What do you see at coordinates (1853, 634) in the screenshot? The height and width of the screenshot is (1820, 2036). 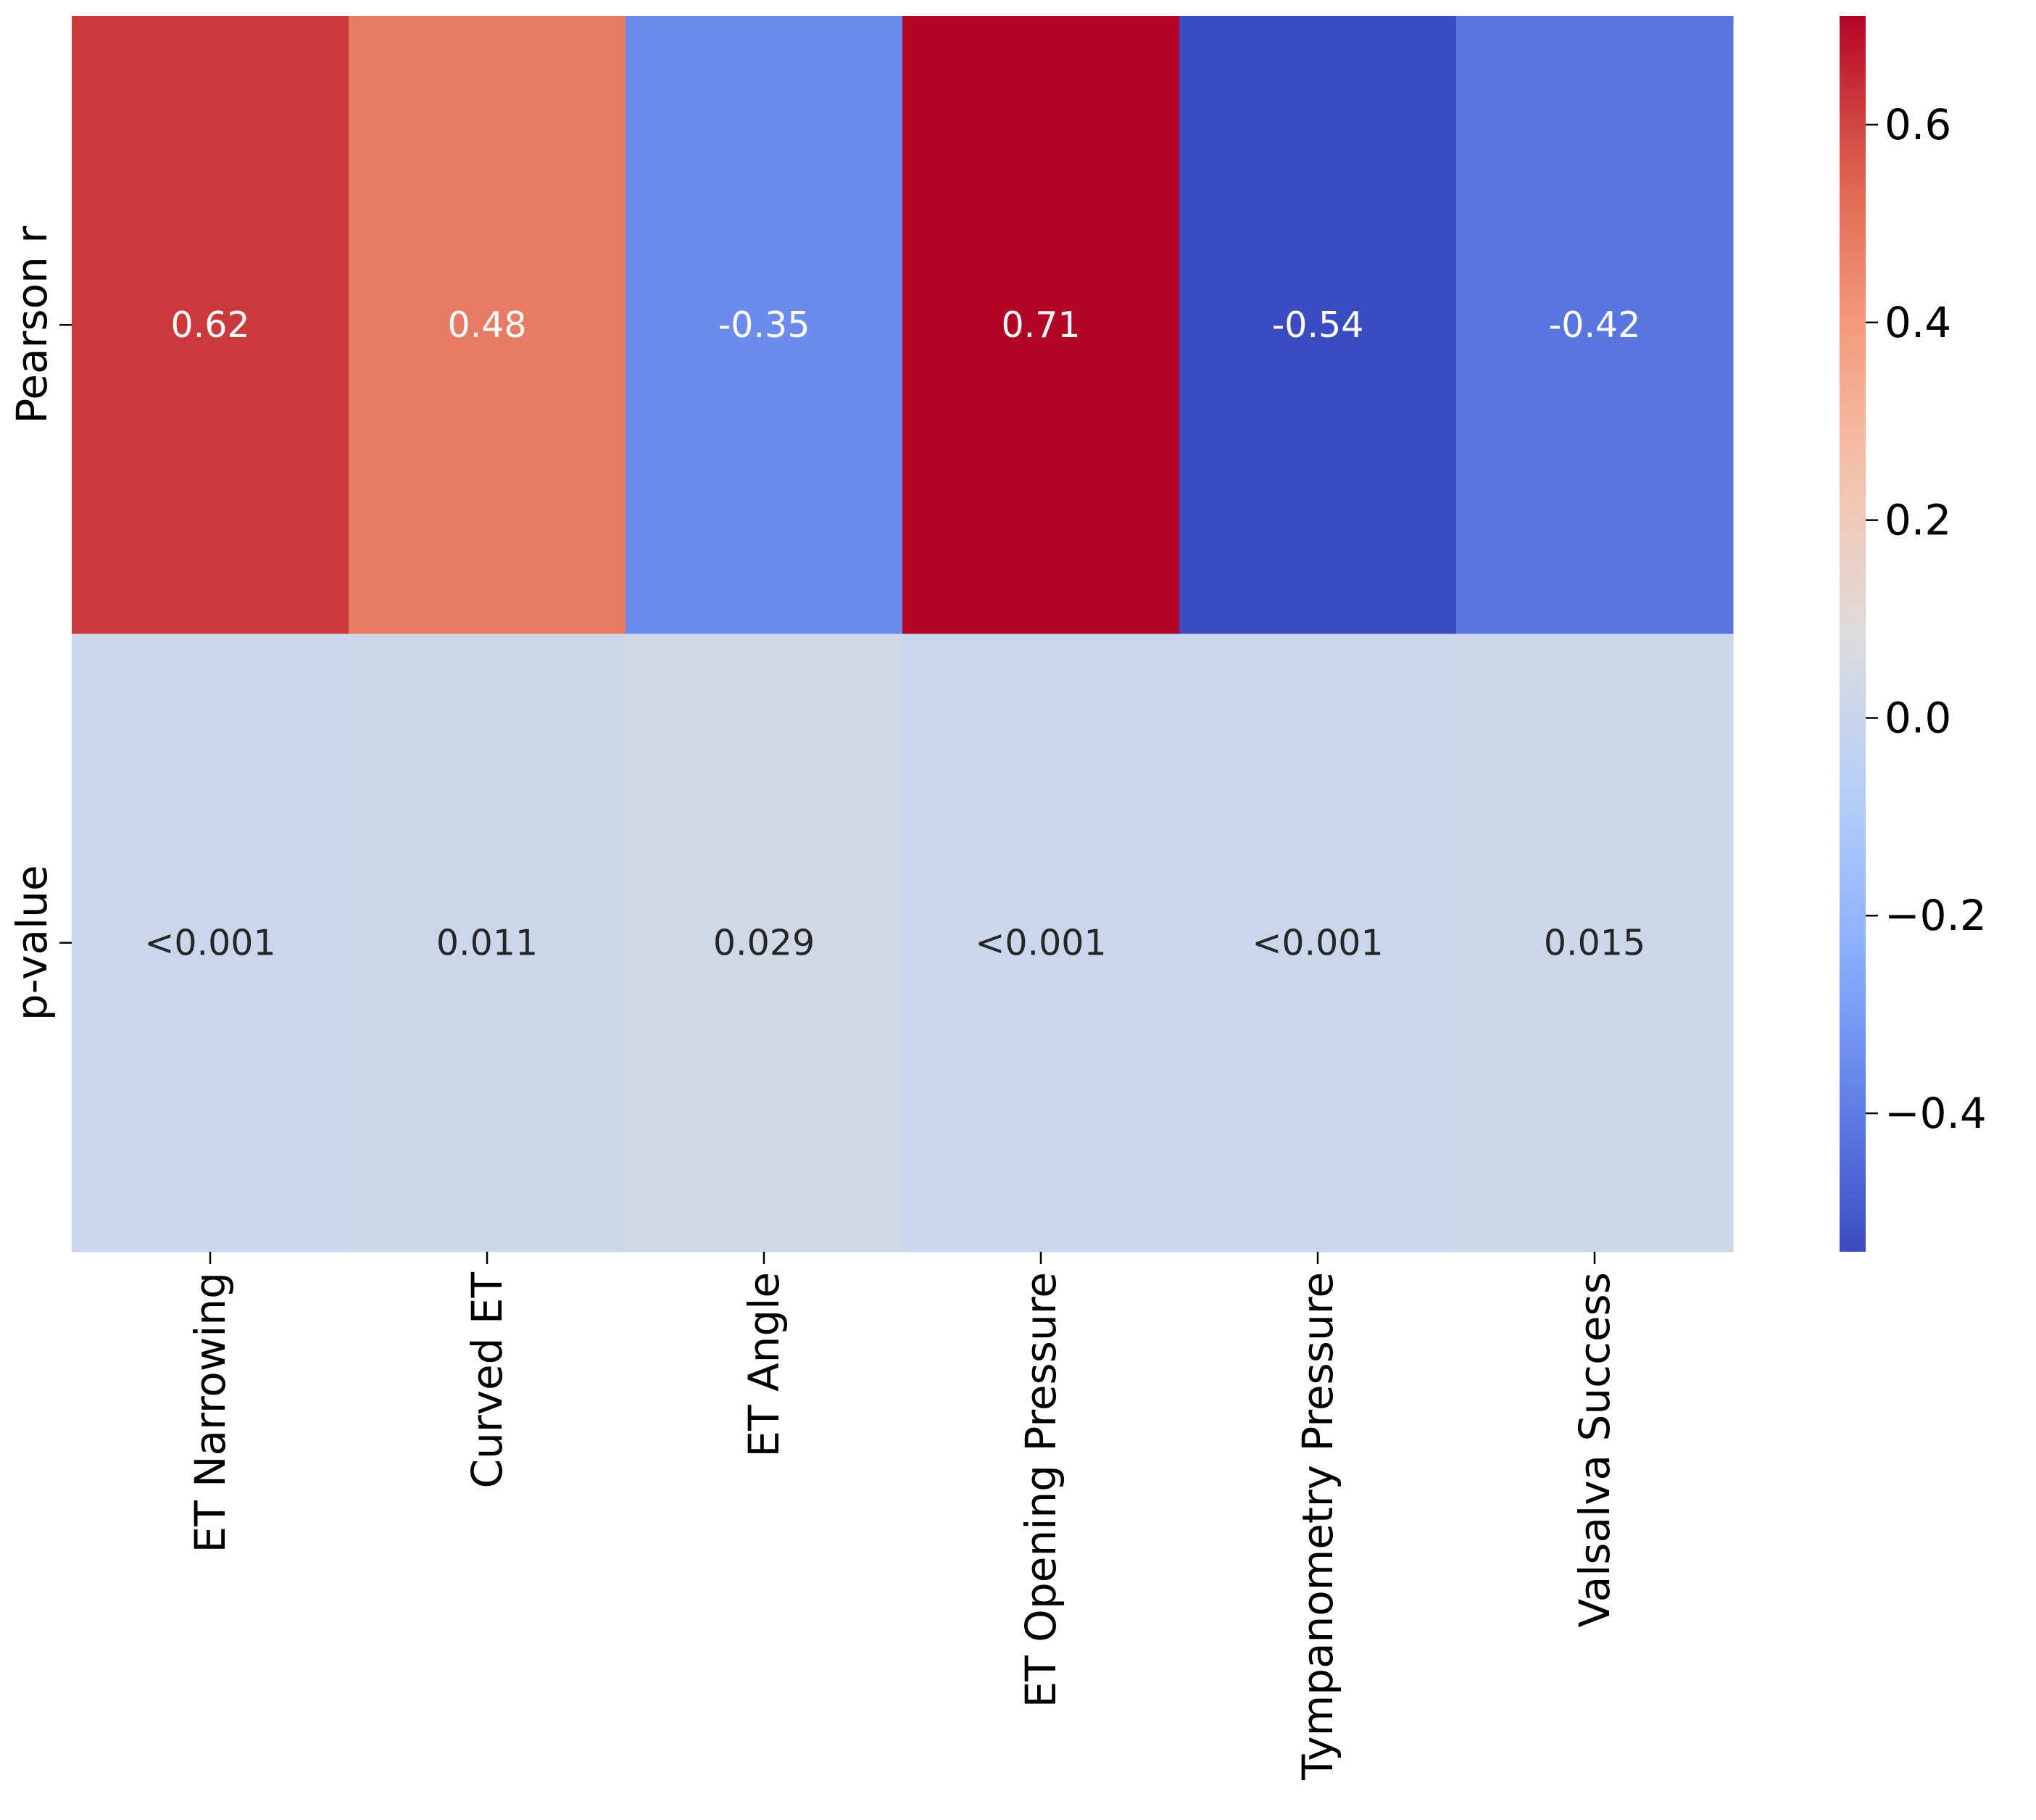 I see `colorbar-gradient` at bounding box center [1853, 634].